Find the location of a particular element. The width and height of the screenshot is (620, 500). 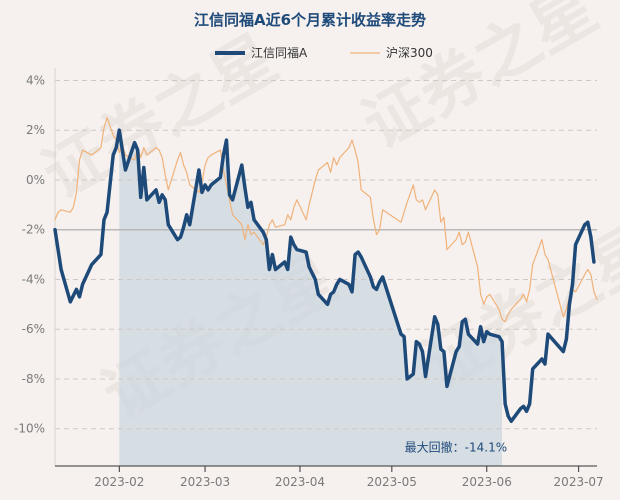

x-tick-label: 2023-04 is located at coordinates (300, 482).